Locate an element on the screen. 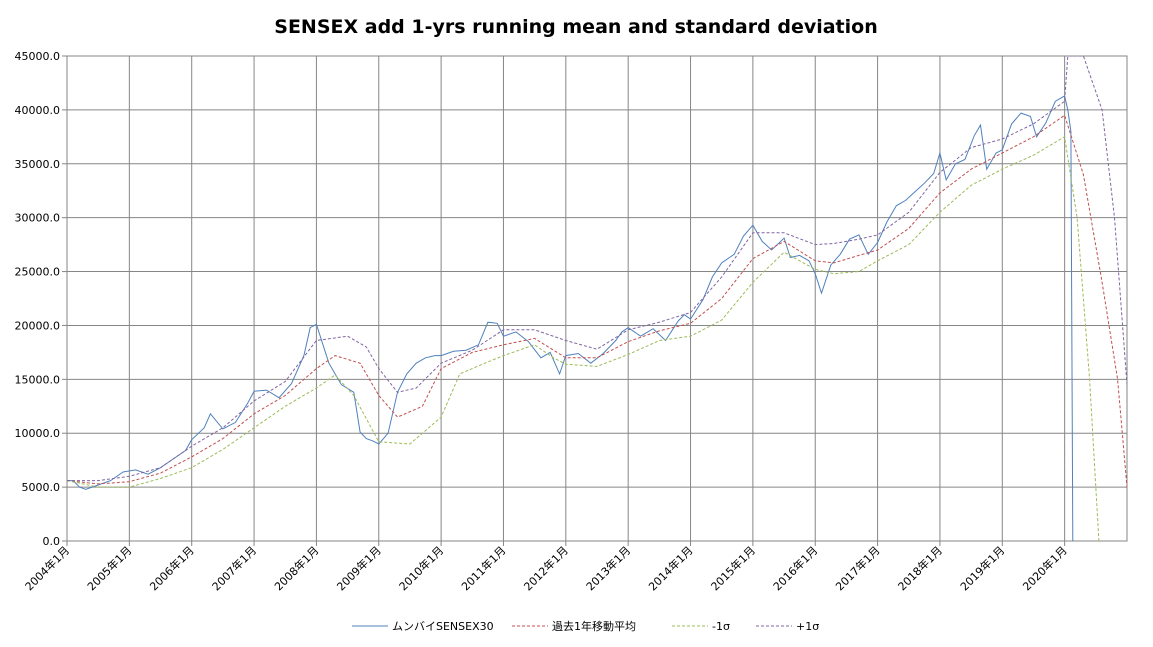  legend-label-3: +1σ is located at coordinates (807, 626).